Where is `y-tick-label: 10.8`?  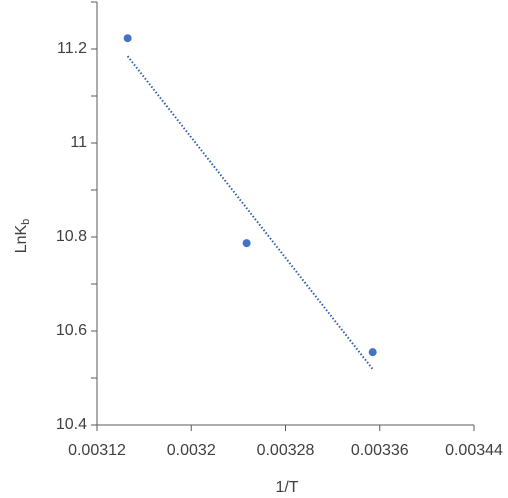
y-tick-label: 10.8 is located at coordinates (71, 236).